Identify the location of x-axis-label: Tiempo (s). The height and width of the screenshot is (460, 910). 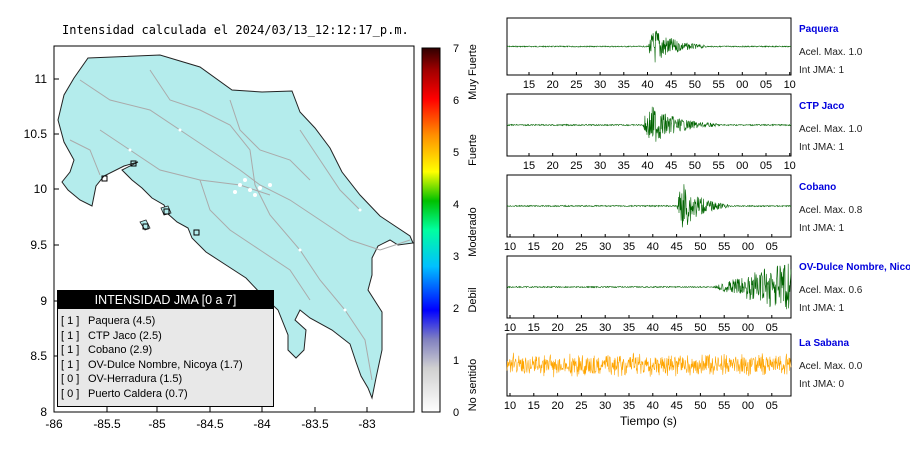
(648, 421).